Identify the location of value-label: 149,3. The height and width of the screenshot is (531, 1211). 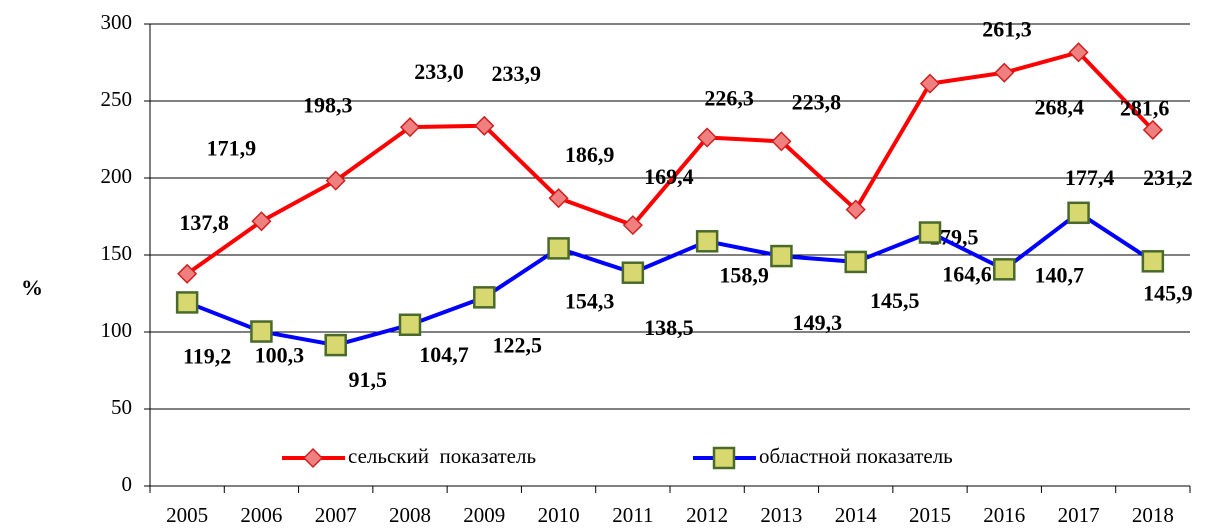
(818, 322).